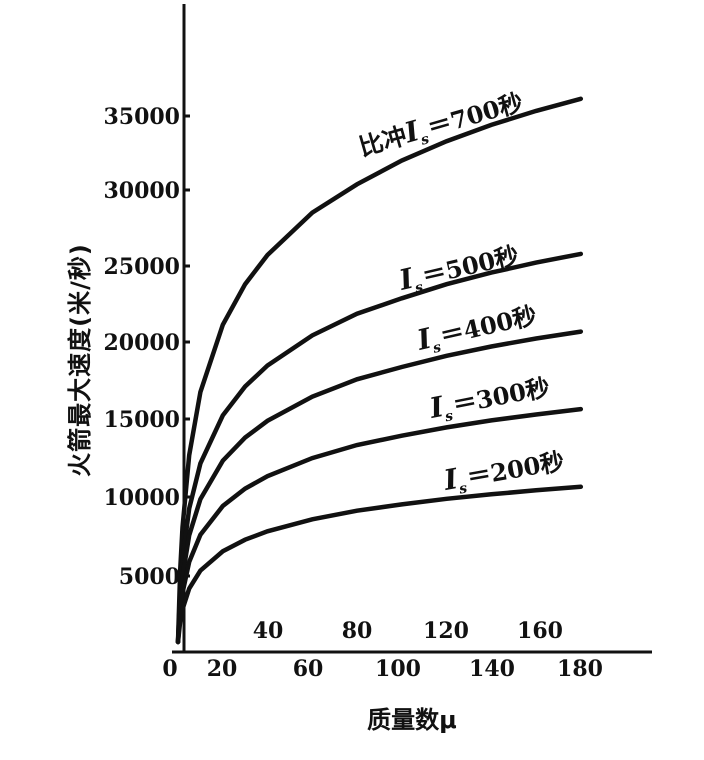  Describe the element at coordinates (408, 631) in the screenshot. I see `x-tick-labels-top: 40 80 120 160` at that location.